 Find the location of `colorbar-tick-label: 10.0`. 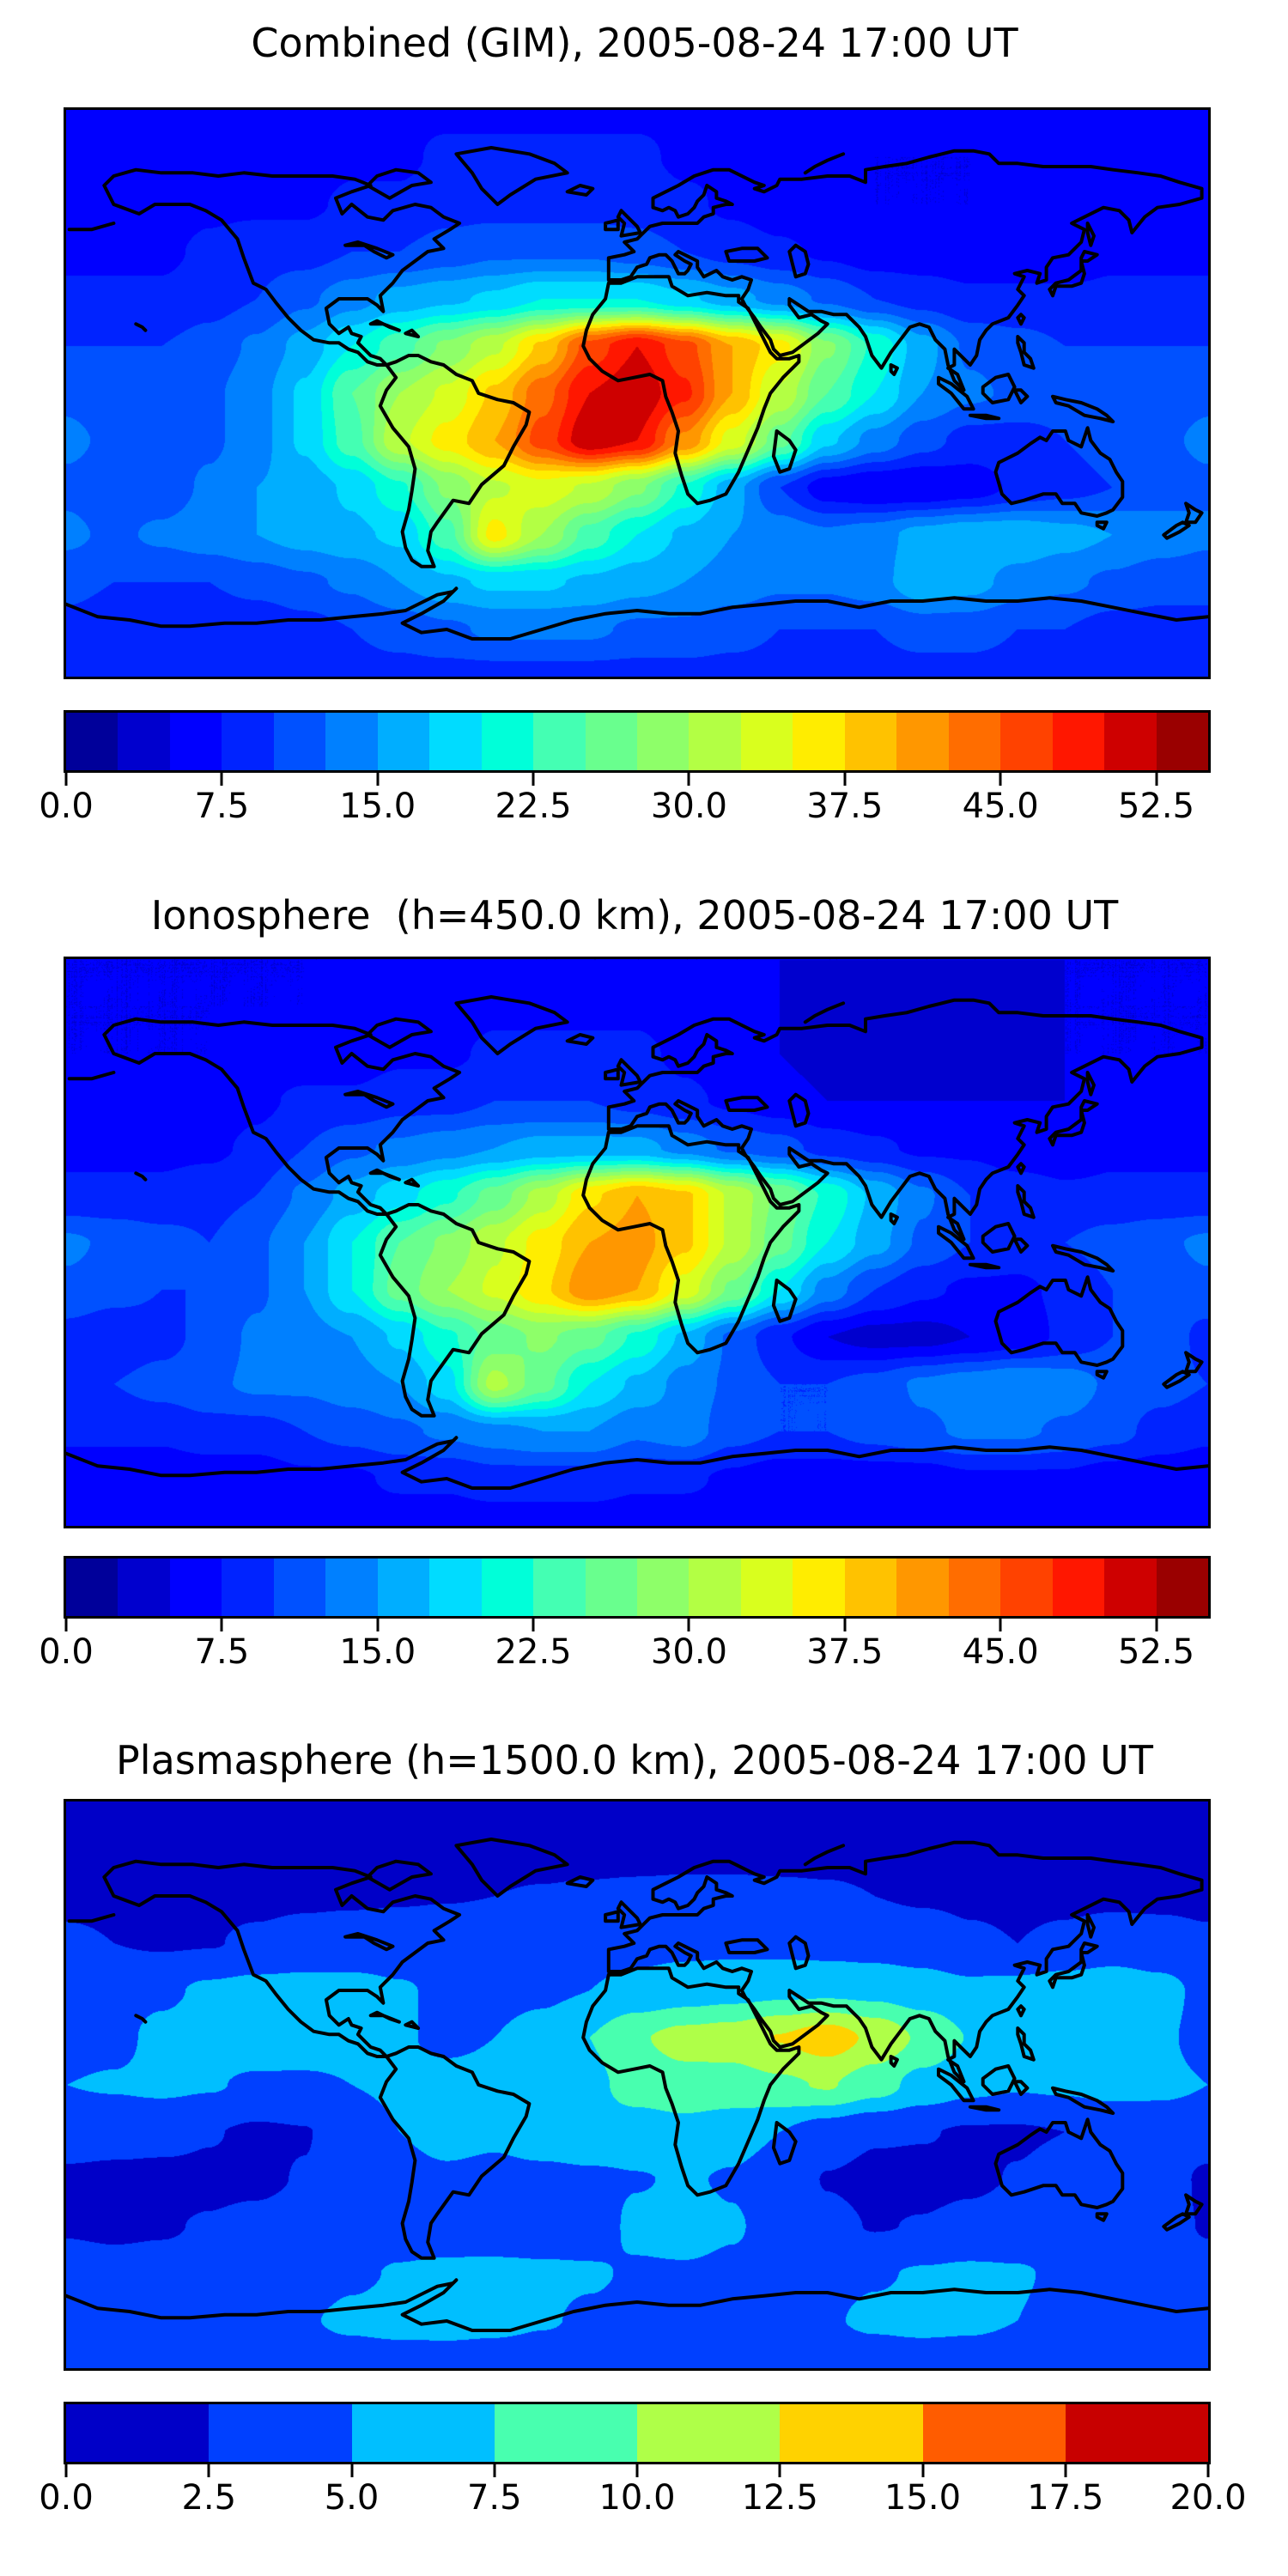

colorbar-tick-label: 10.0 is located at coordinates (637, 2498).